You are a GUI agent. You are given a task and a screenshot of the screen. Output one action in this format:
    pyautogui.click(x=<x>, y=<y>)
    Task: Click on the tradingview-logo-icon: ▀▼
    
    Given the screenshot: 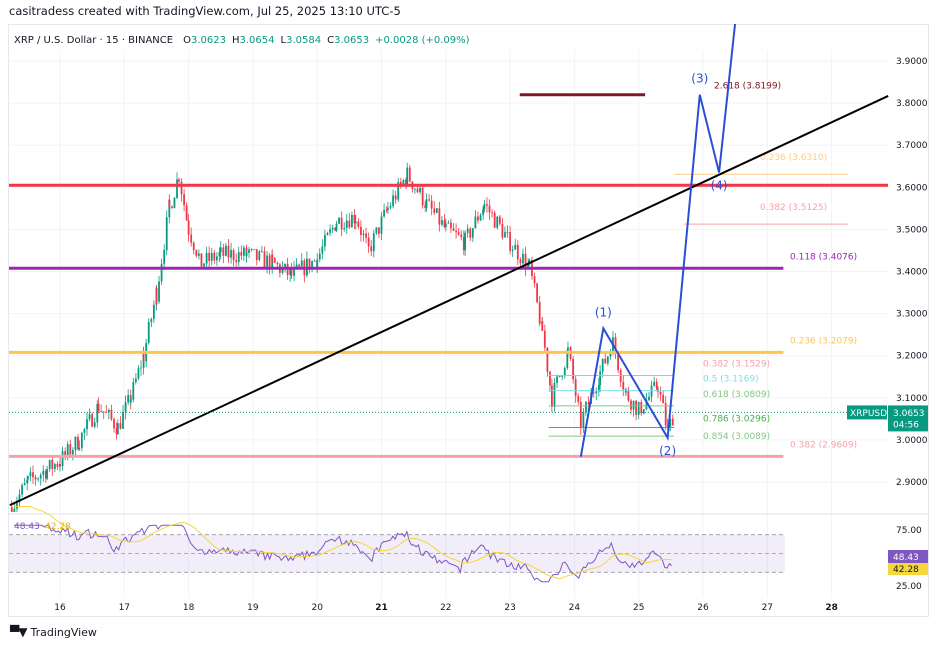 What is the action you would take?
    pyautogui.click(x=18, y=632)
    